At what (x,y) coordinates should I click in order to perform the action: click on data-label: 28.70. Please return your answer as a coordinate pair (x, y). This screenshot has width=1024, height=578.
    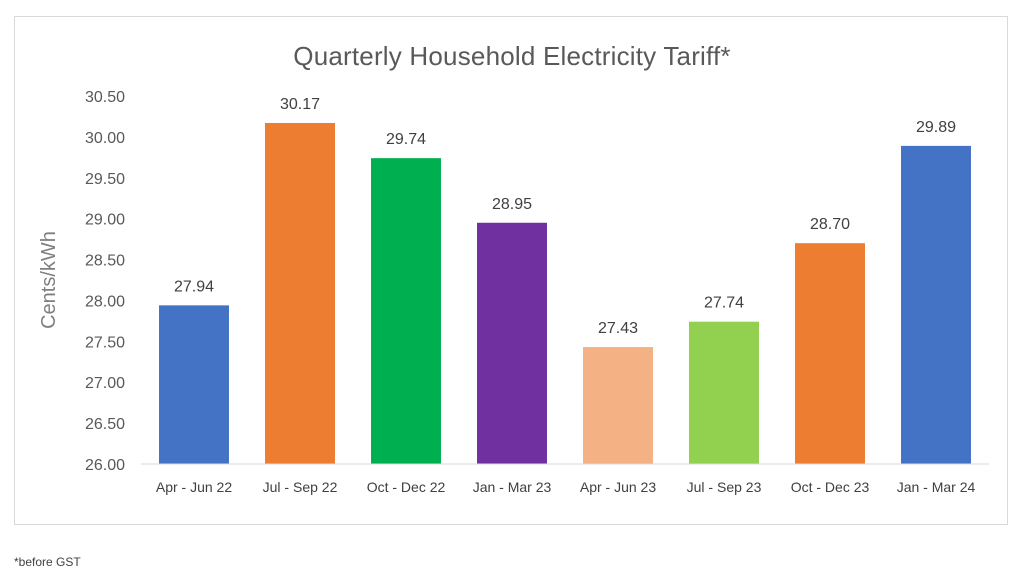
    Looking at the image, I should click on (830, 224).